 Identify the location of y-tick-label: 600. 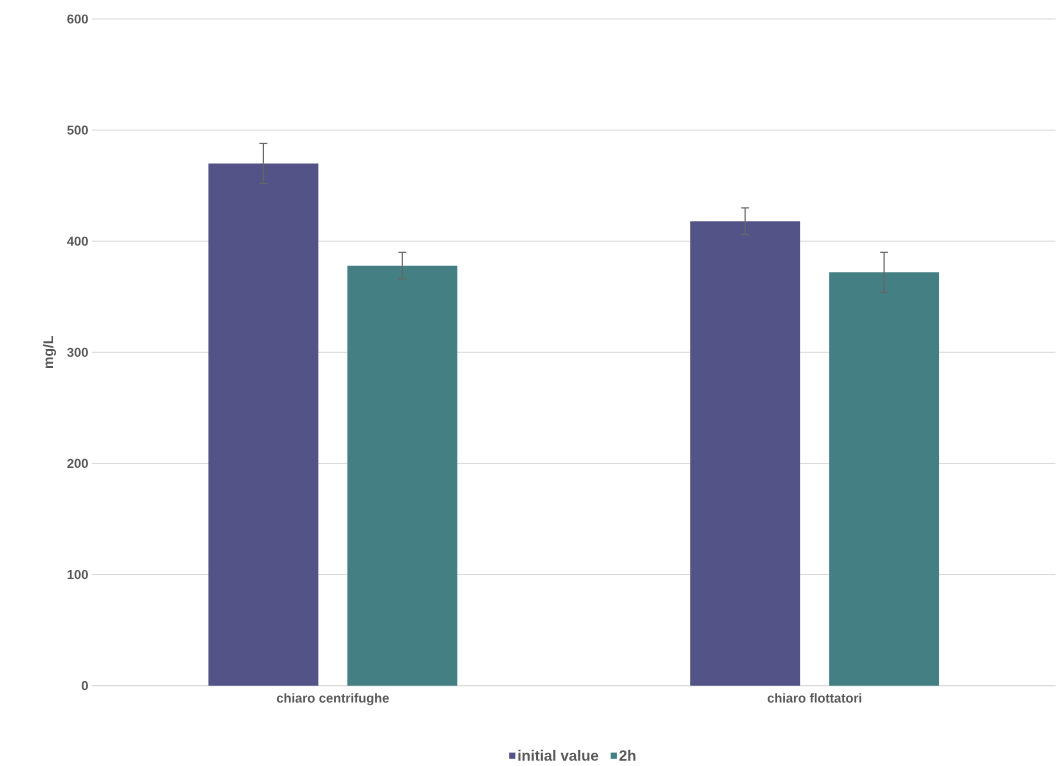
(77, 19).